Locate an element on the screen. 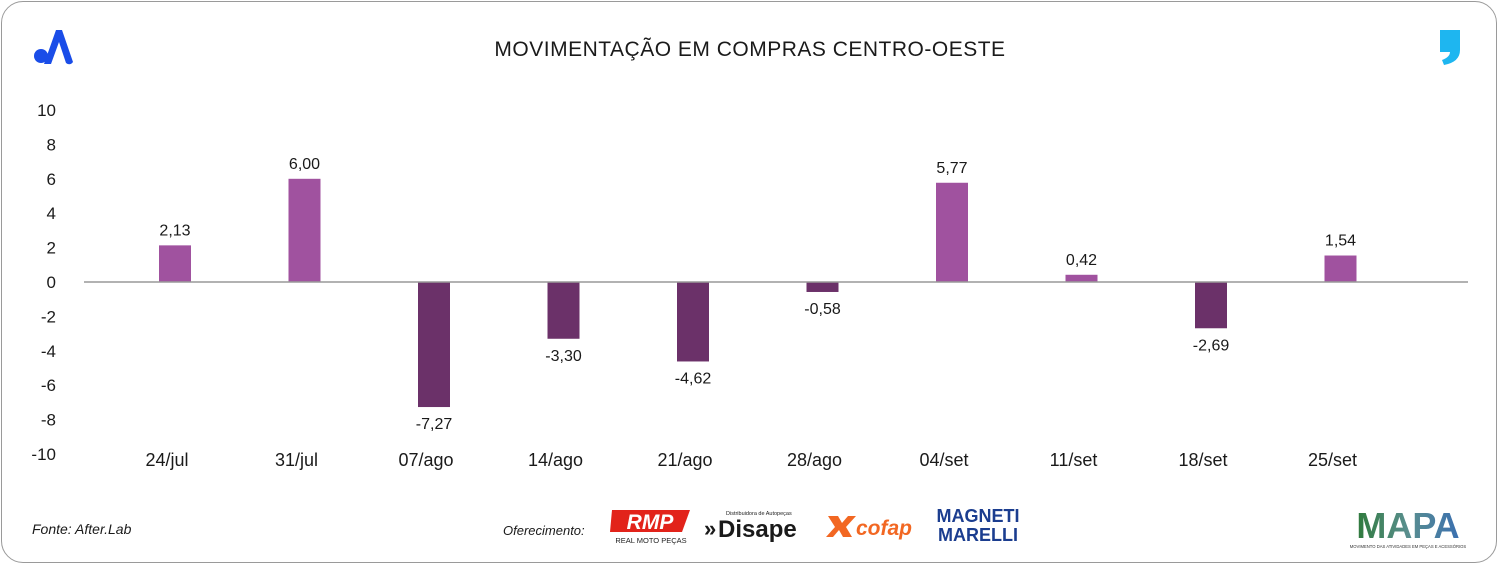  x-tick-label: 28/ago is located at coordinates (814, 460).